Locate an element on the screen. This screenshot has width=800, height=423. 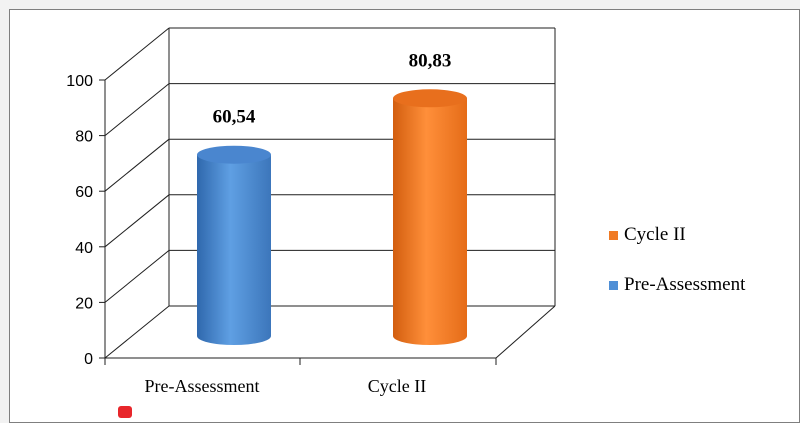
y-tick-label: 0 is located at coordinates (88, 359).